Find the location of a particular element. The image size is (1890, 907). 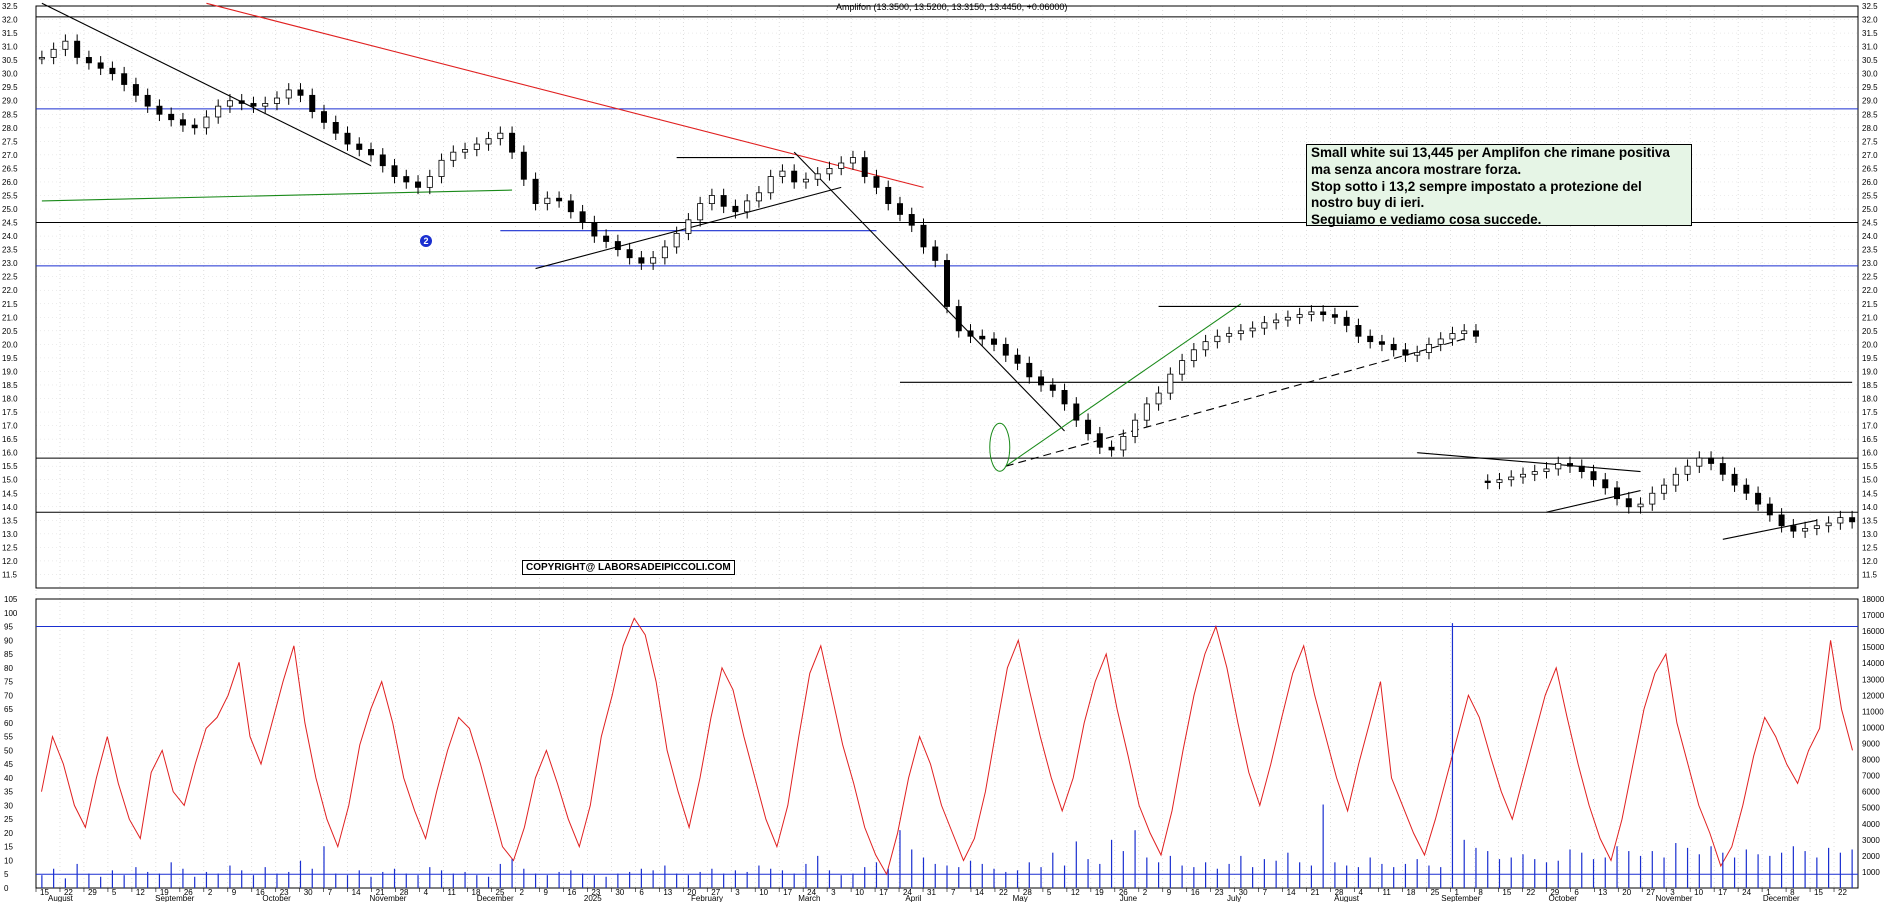

x-tick-month: 2025 is located at coordinates (593, 898).